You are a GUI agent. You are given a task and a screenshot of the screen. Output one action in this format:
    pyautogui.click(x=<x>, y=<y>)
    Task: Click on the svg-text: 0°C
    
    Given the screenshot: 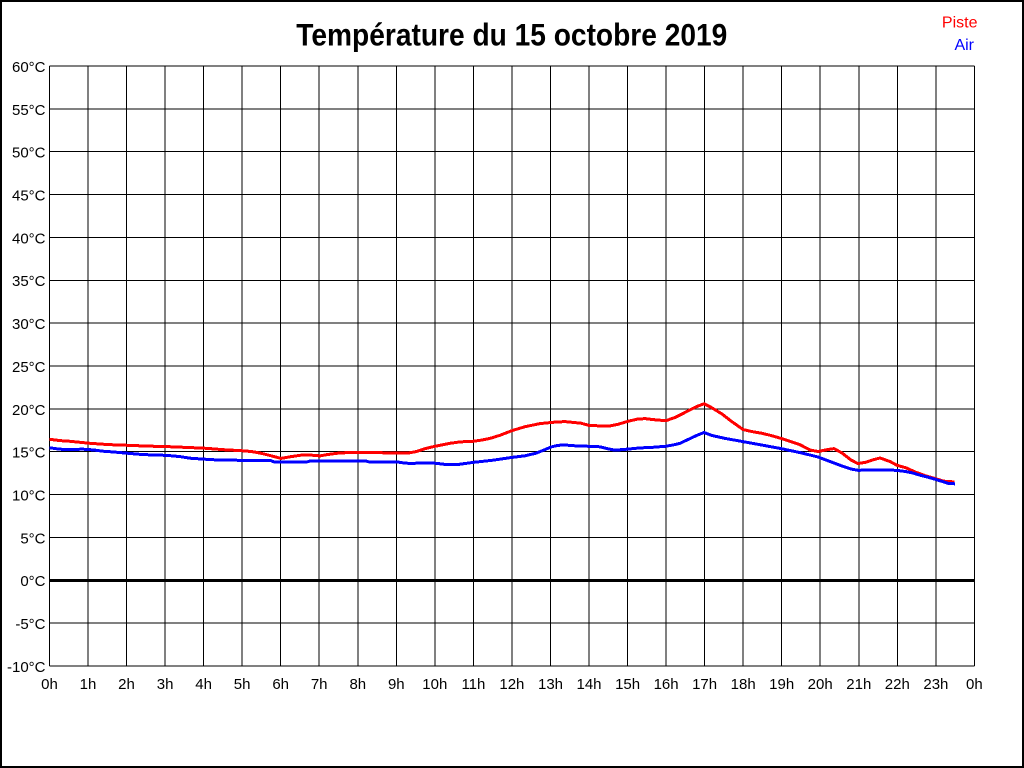 What is the action you would take?
    pyautogui.click(x=32, y=581)
    